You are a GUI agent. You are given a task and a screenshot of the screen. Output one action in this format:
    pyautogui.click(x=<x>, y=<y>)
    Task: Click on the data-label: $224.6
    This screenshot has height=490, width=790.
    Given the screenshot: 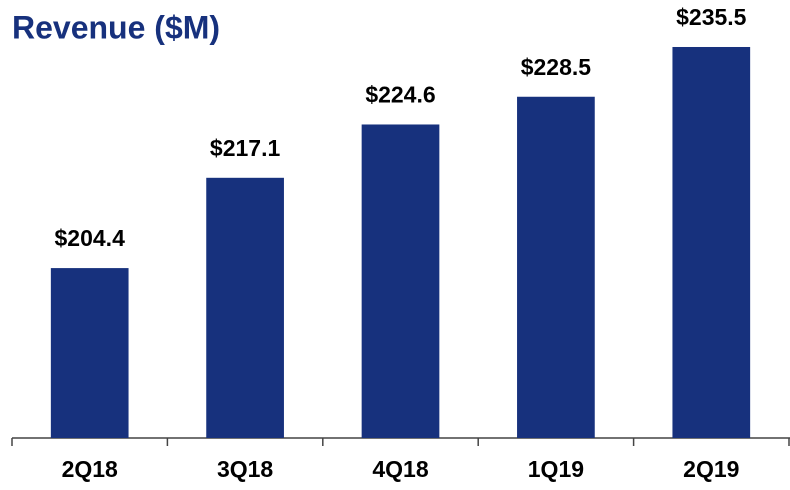 What is the action you would take?
    pyautogui.click(x=400, y=95)
    